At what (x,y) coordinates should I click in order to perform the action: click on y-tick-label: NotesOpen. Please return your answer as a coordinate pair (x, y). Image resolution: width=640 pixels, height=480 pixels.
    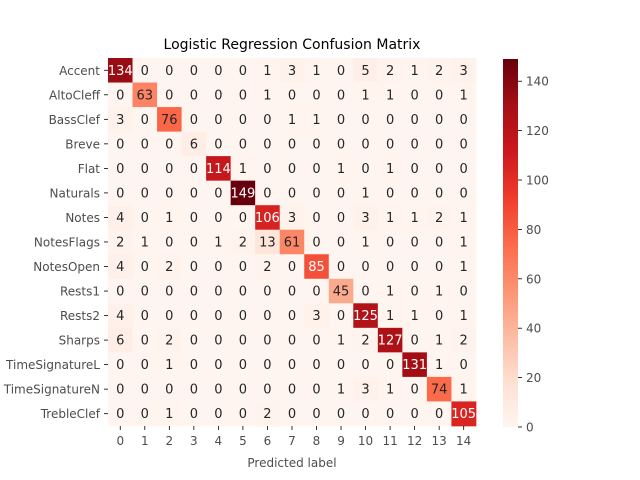
    Looking at the image, I should click on (66, 267).